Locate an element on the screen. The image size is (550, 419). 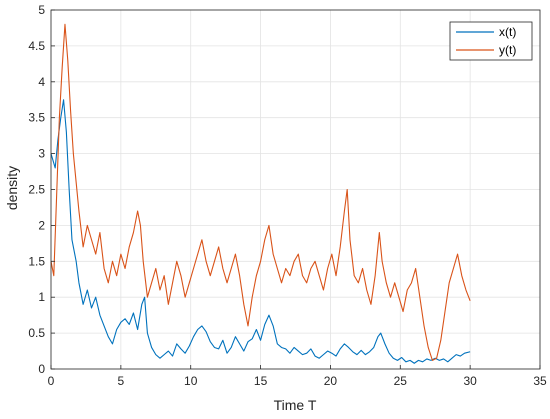
x-tick-label: 25 is located at coordinates (401, 381).